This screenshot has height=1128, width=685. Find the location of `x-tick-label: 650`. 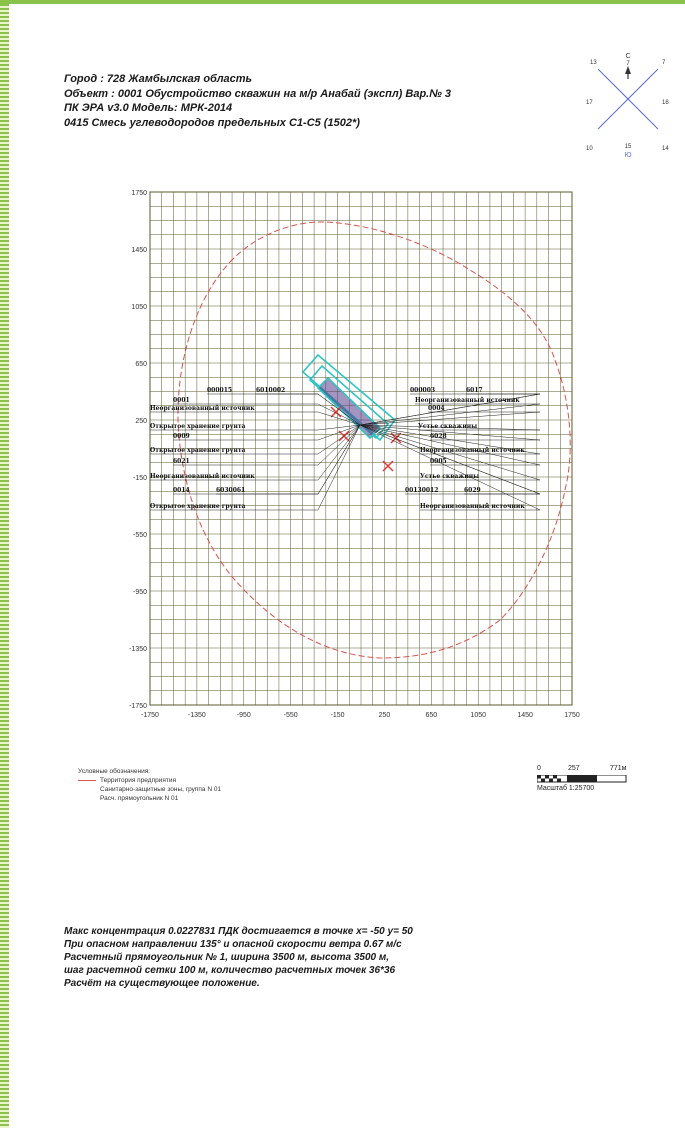

x-tick-label: 650 is located at coordinates (431, 715).